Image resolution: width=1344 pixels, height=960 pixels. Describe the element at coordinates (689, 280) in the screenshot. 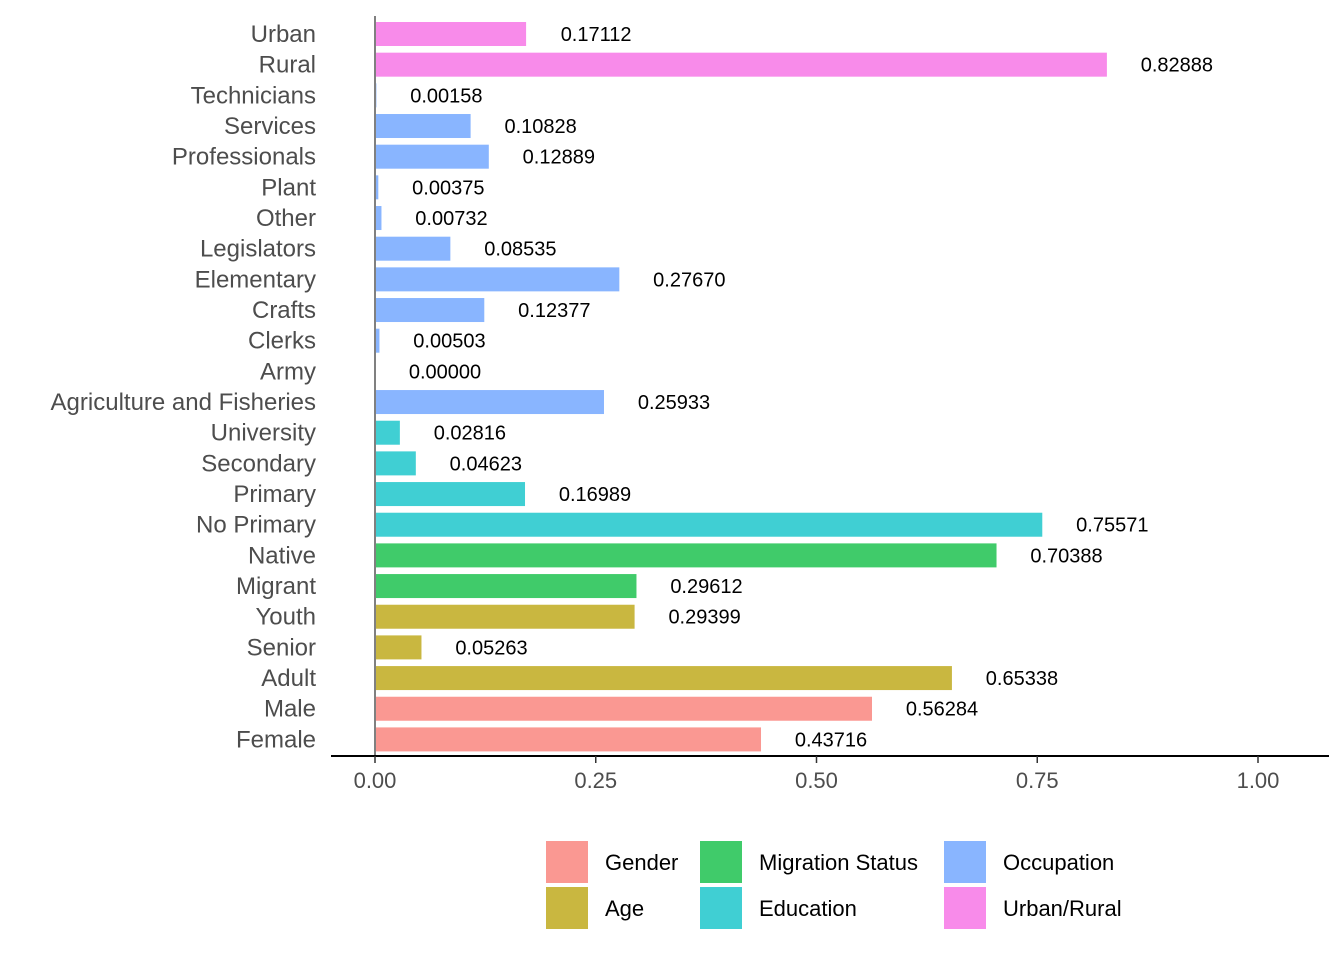

I see `value-label: 0.27670` at that location.